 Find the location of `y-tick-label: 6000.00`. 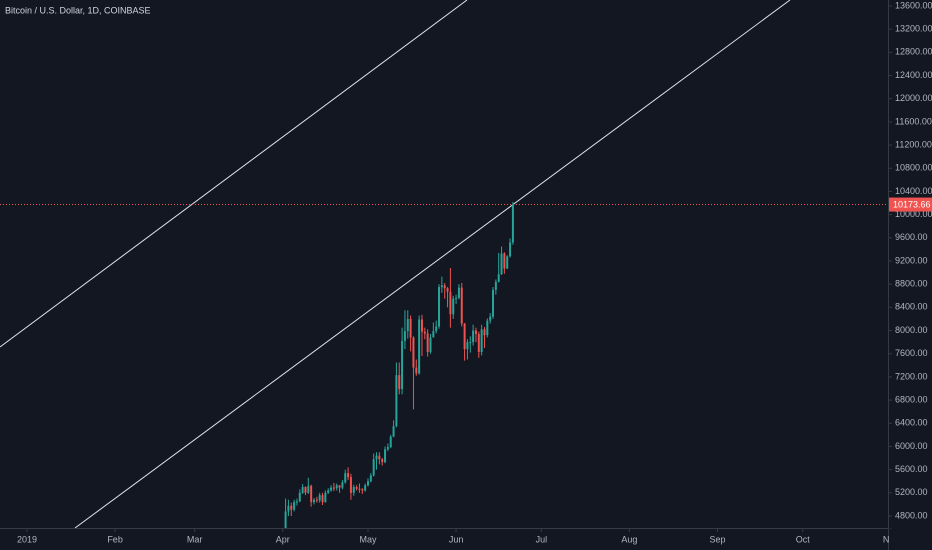

y-tick-label: 6000.00 is located at coordinates (911, 446).